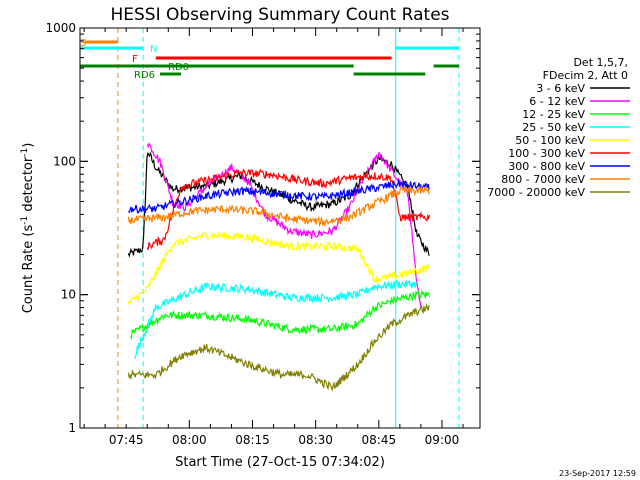  What do you see at coordinates (28, 228) in the screenshot?
I see `y-axis-label: Count Rate (s-1 detector-1)` at bounding box center [28, 228].